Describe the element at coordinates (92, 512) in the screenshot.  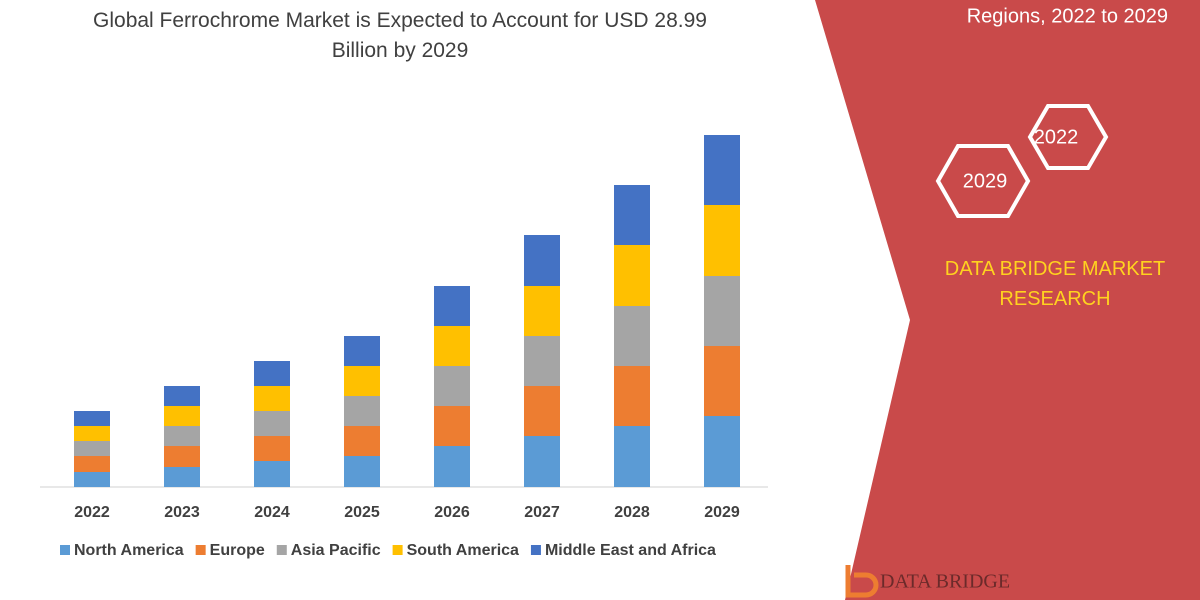
I see `x-tick-label: 2022` at that location.